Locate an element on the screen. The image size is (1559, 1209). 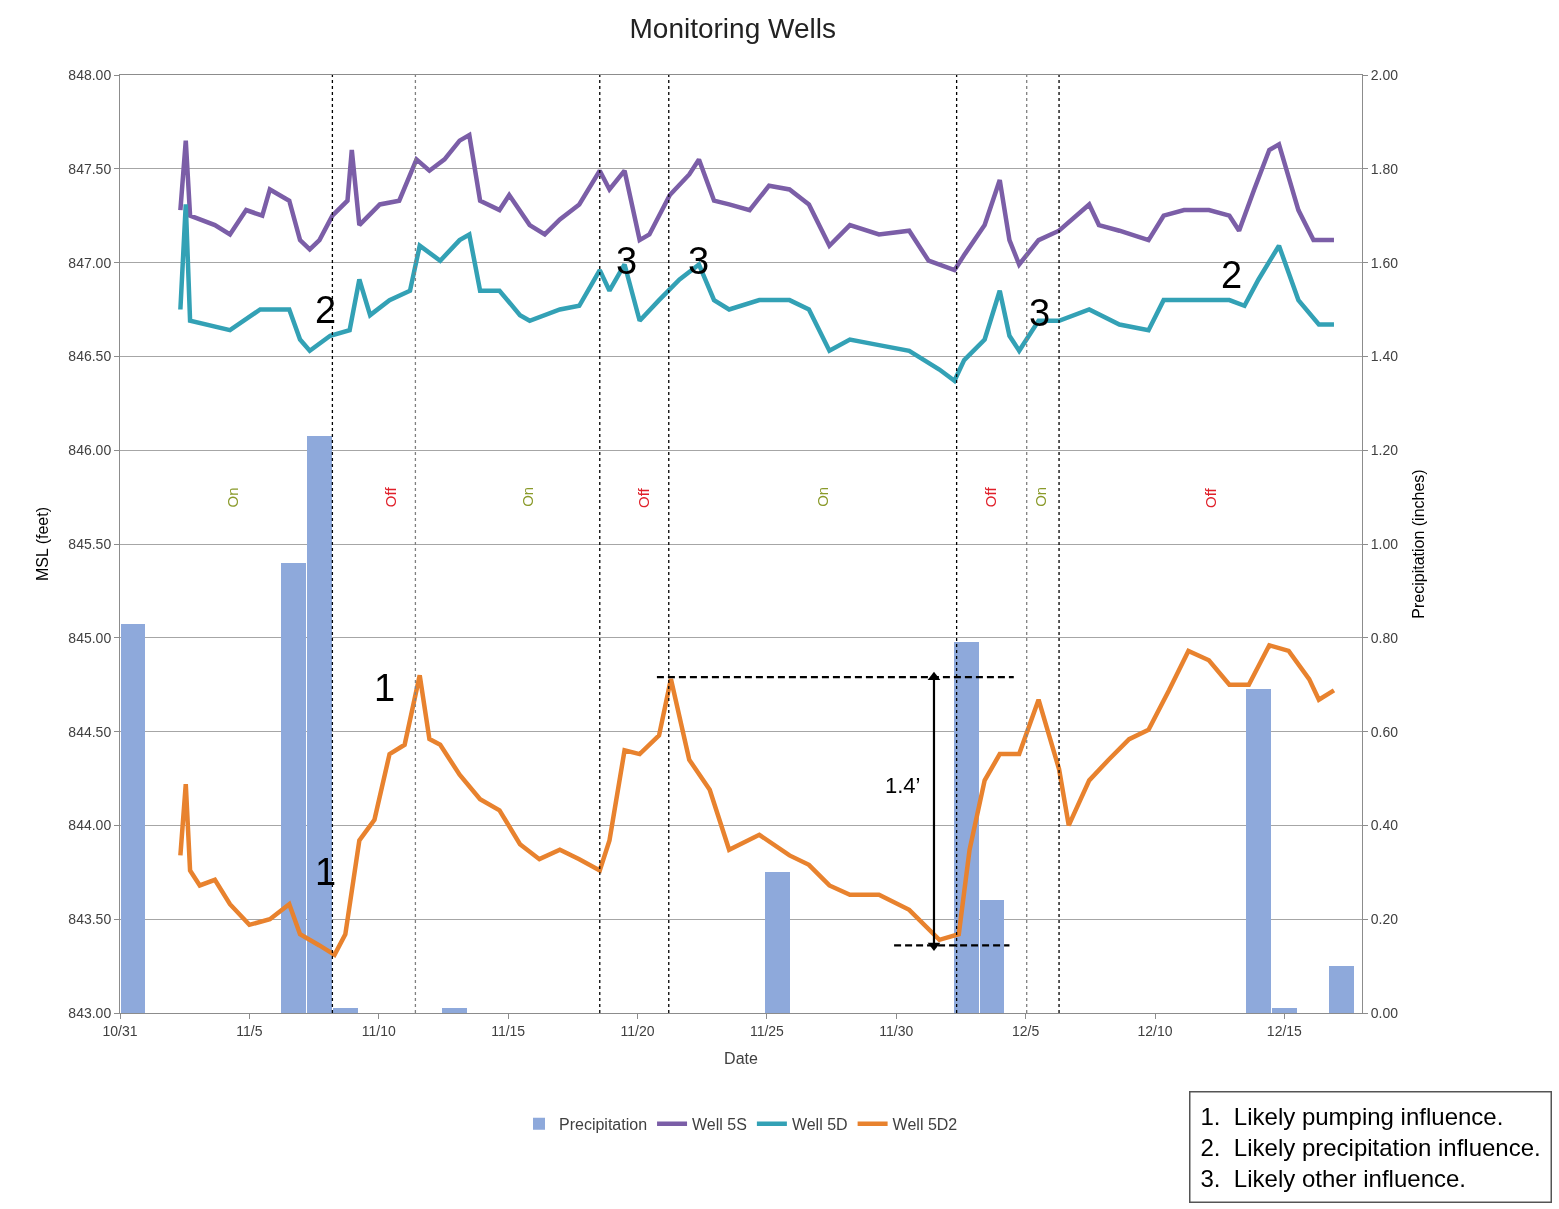
y2-tick-label: 2.00 is located at coordinates (1384, 74).